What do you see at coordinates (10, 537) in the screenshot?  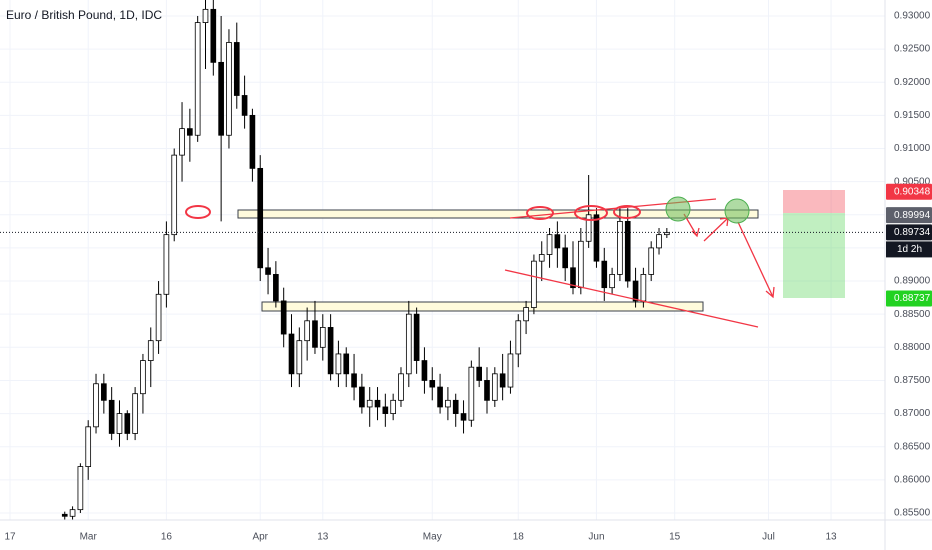 I see `x-tick-label: 17` at bounding box center [10, 537].